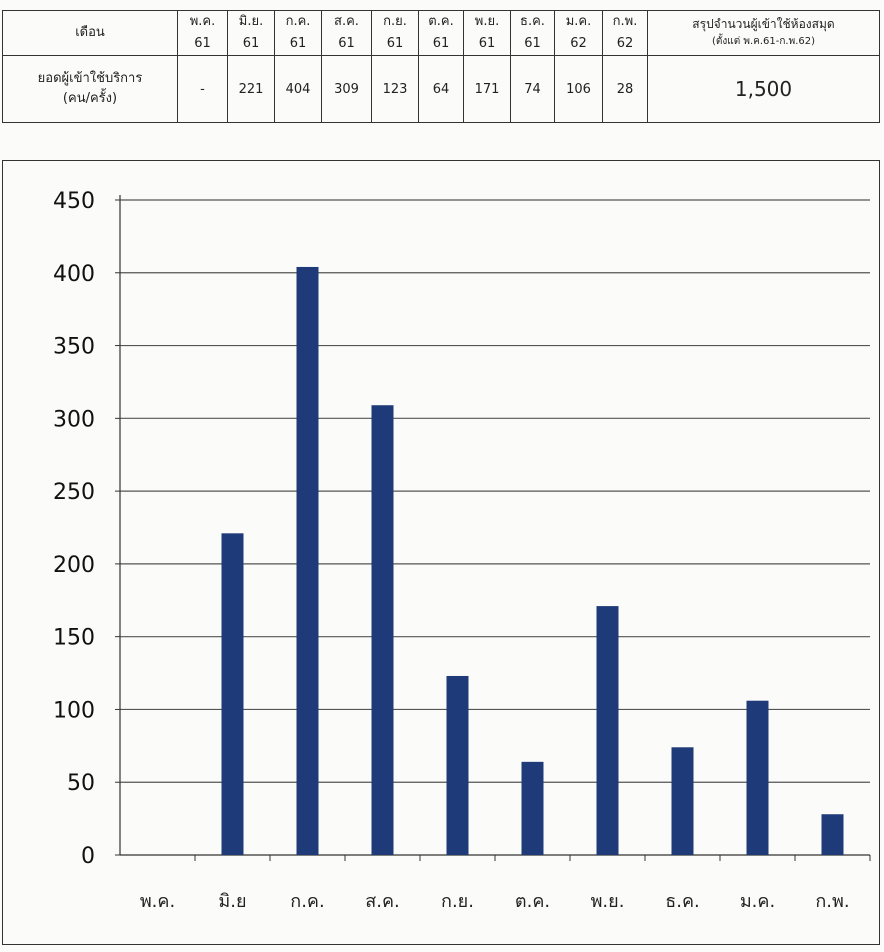  I want to click on y-tick-label: 450, so click(74, 201).